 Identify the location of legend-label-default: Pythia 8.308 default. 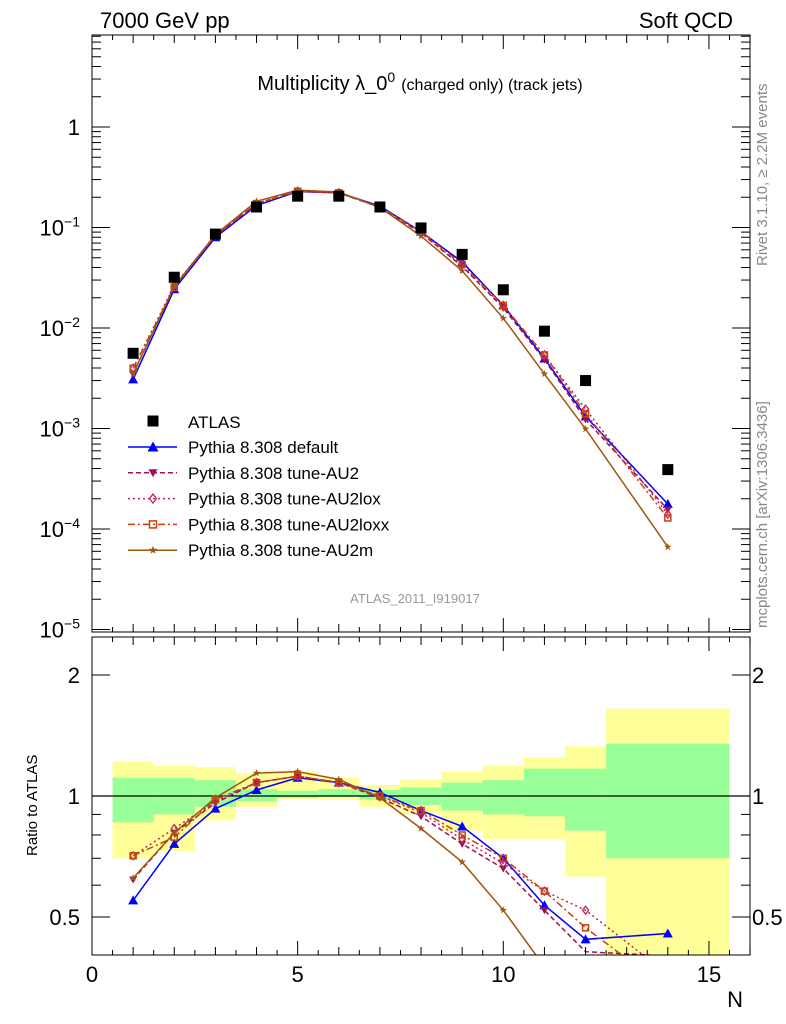
(263, 447).